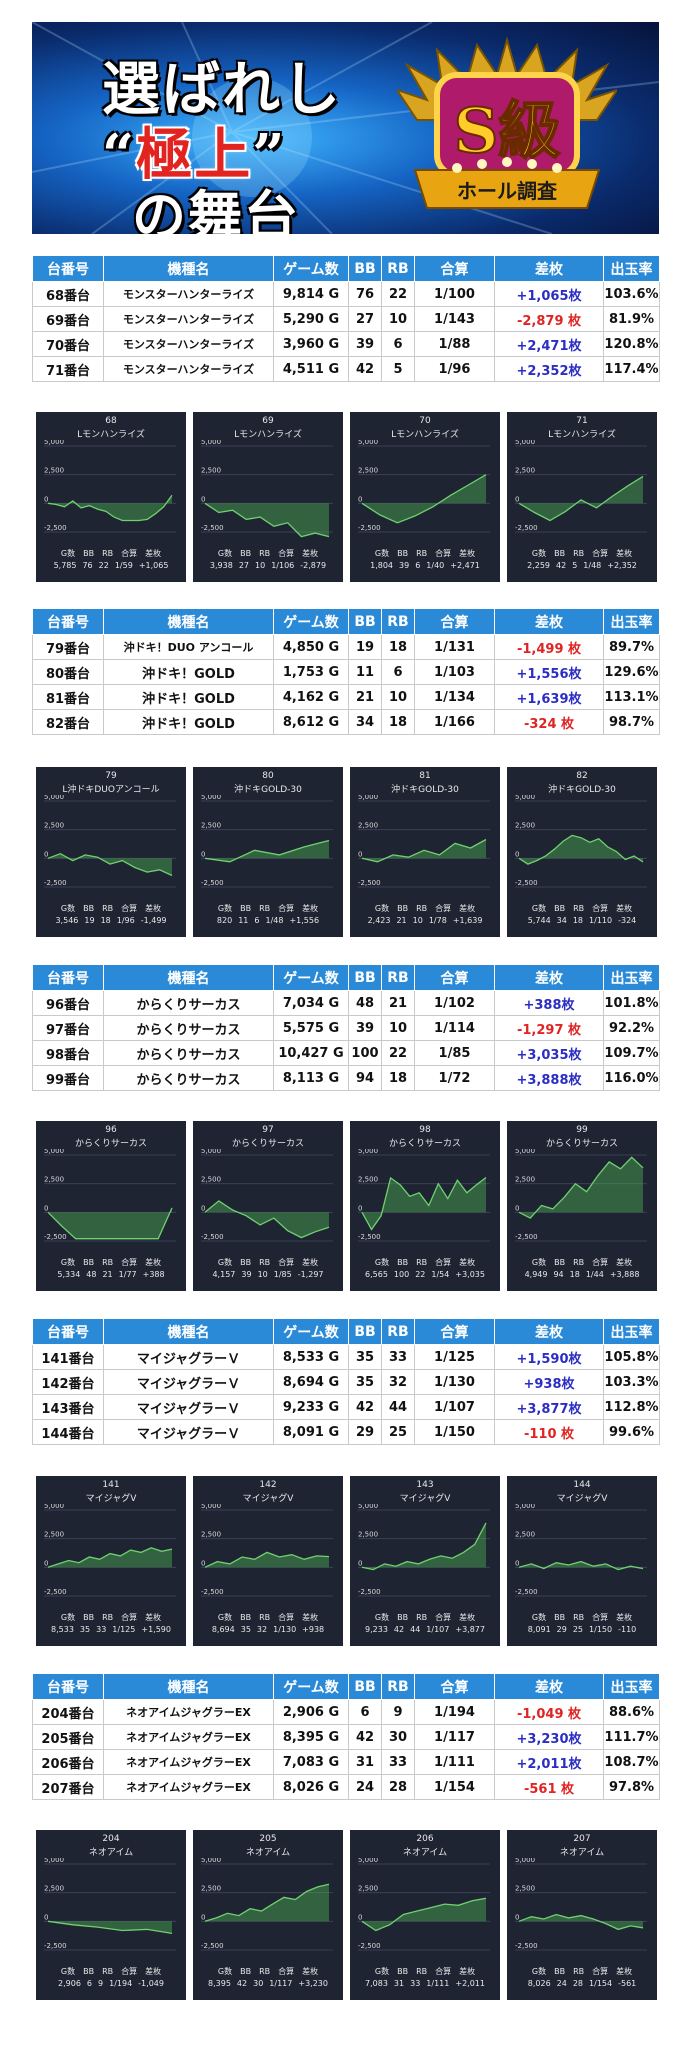 This screenshot has width=689, height=2048. I want to click on stat-value-diff: -2,879, so click(313, 565).